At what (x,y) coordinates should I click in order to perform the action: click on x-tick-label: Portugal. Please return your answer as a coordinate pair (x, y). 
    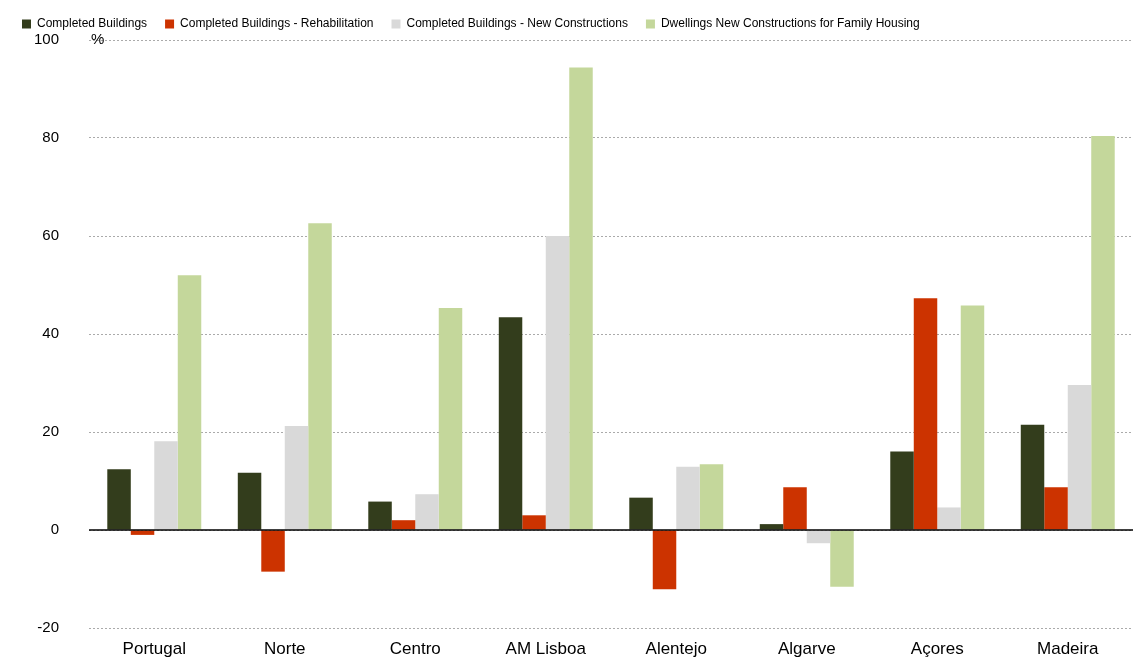
    Looking at the image, I should click on (154, 648).